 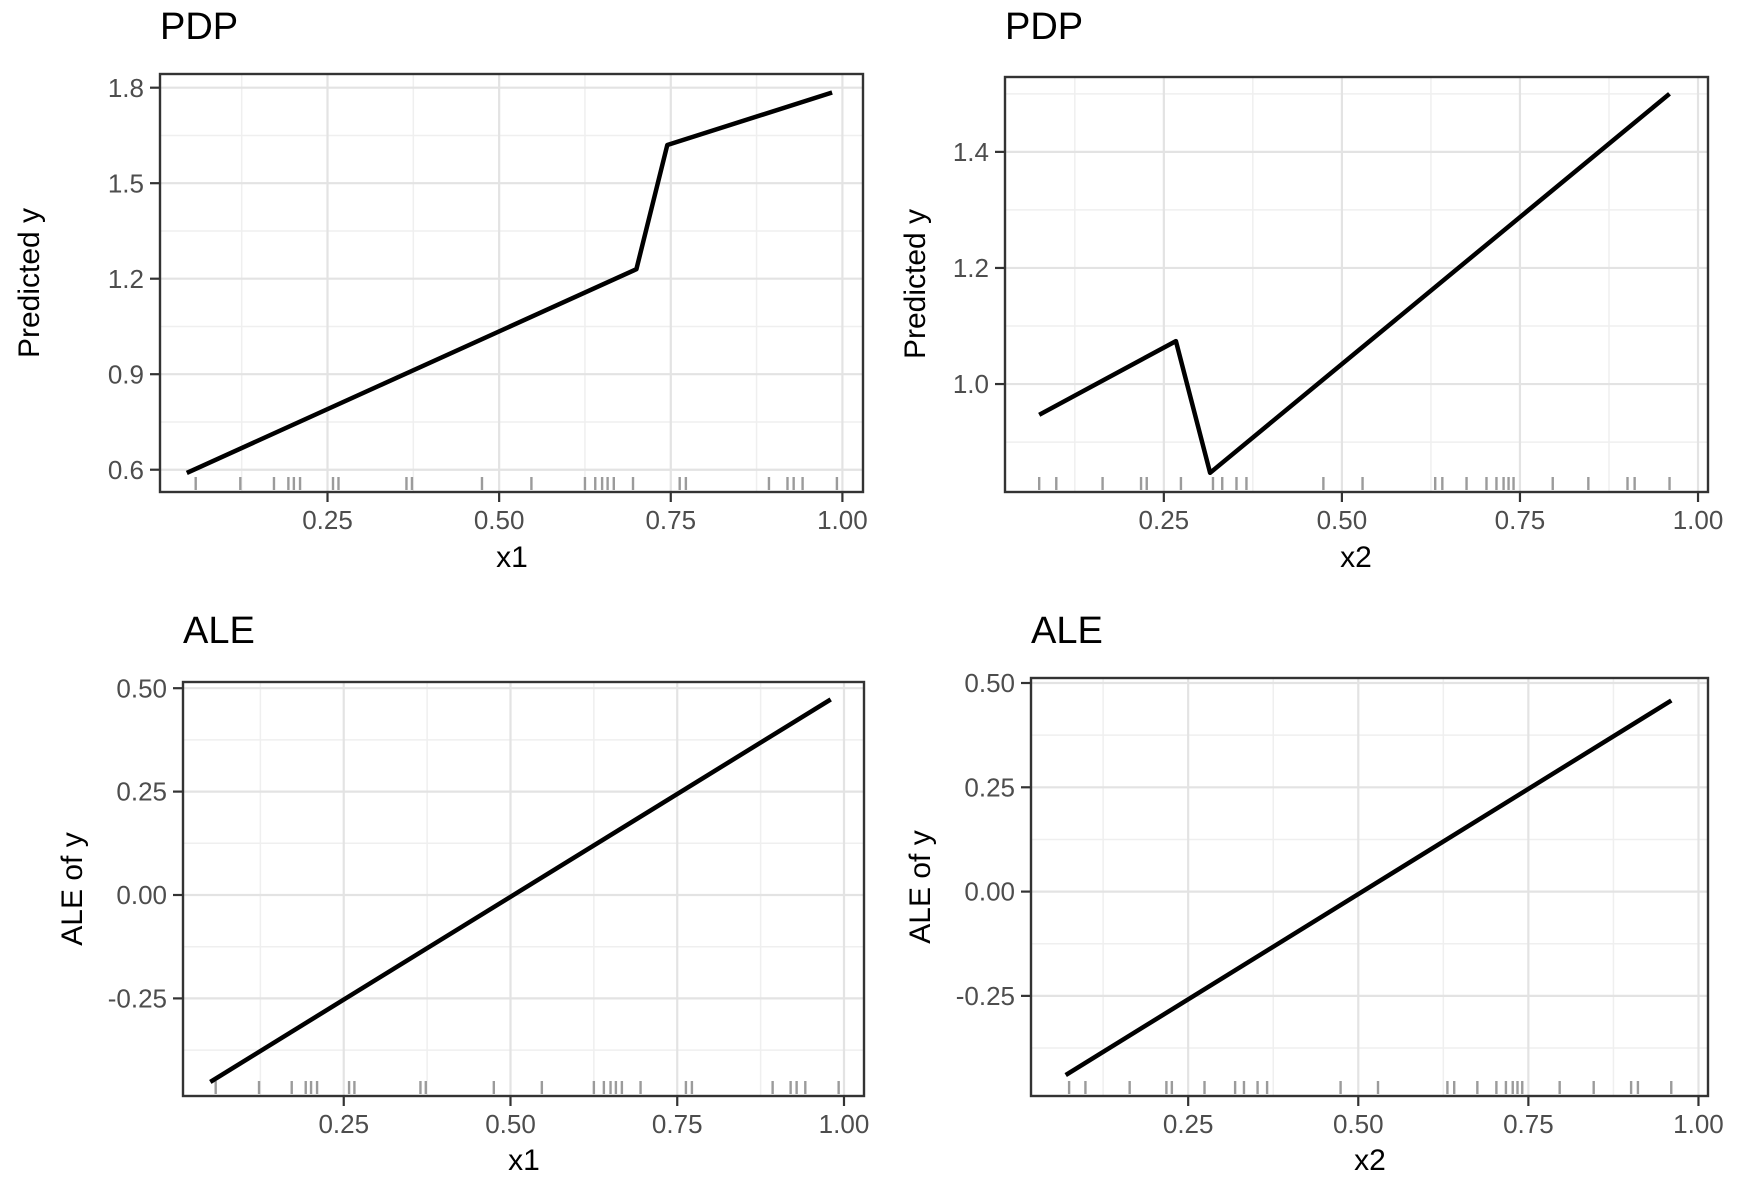 I want to click on y-tick-label: 1.5, so click(x=126, y=183).